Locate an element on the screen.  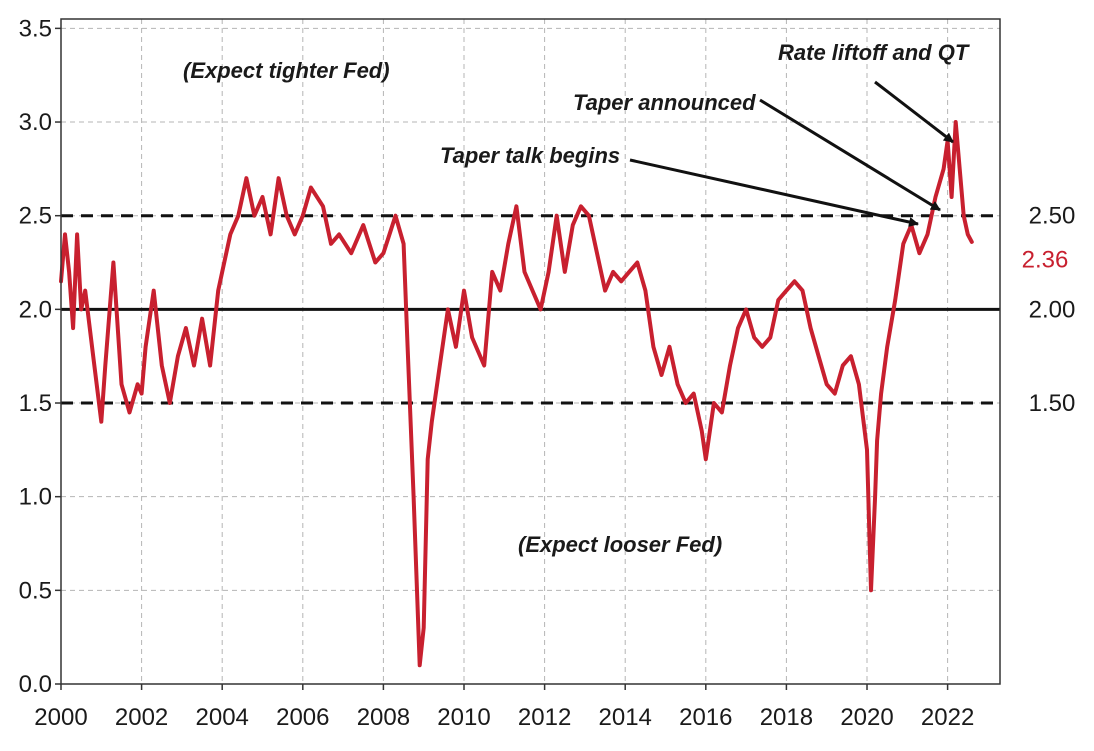
reference-labels: 2.50 2.00 1.50 2.36 is located at coordinates (1049, 310).